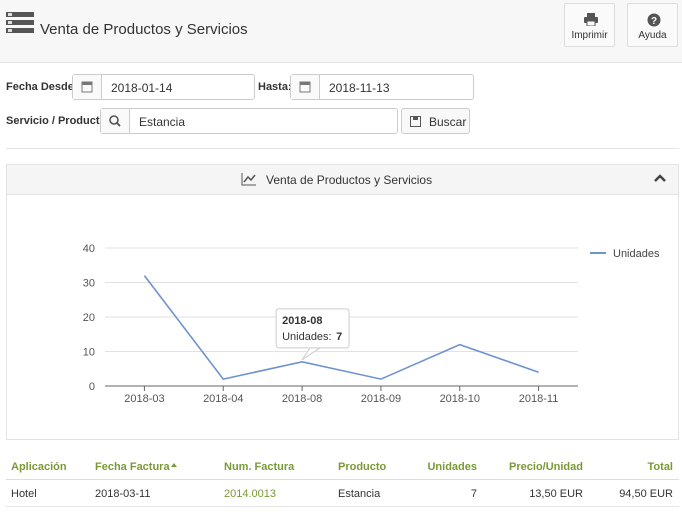  Describe the element at coordinates (250, 494) in the screenshot. I see `table-cell: 2014.0013` at that location.